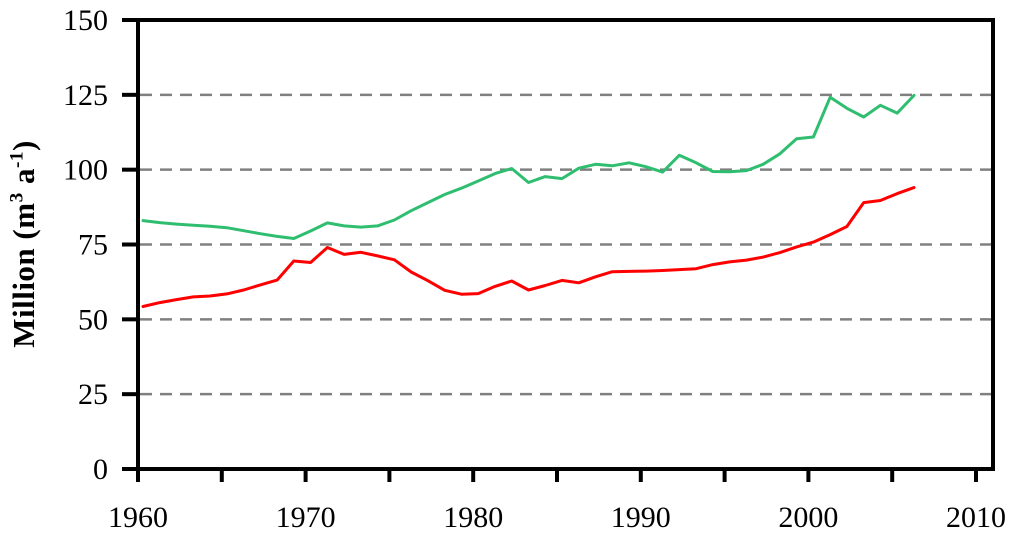 The width and height of the screenshot is (1024, 552). I want to click on y-tick-label-75: 75, so click(93, 245).